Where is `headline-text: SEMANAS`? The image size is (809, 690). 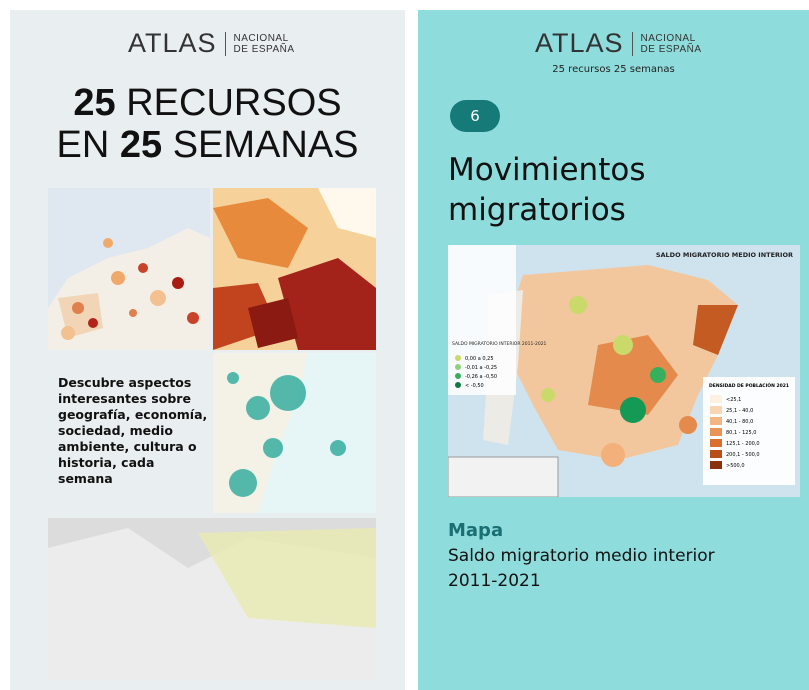 headline-text: SEMANAS is located at coordinates (265, 145).